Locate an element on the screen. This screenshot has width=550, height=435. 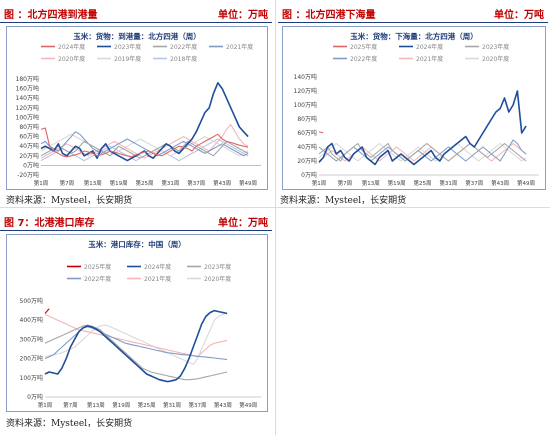
y-tick-label: 160万吨 is located at coordinates (27, 89).